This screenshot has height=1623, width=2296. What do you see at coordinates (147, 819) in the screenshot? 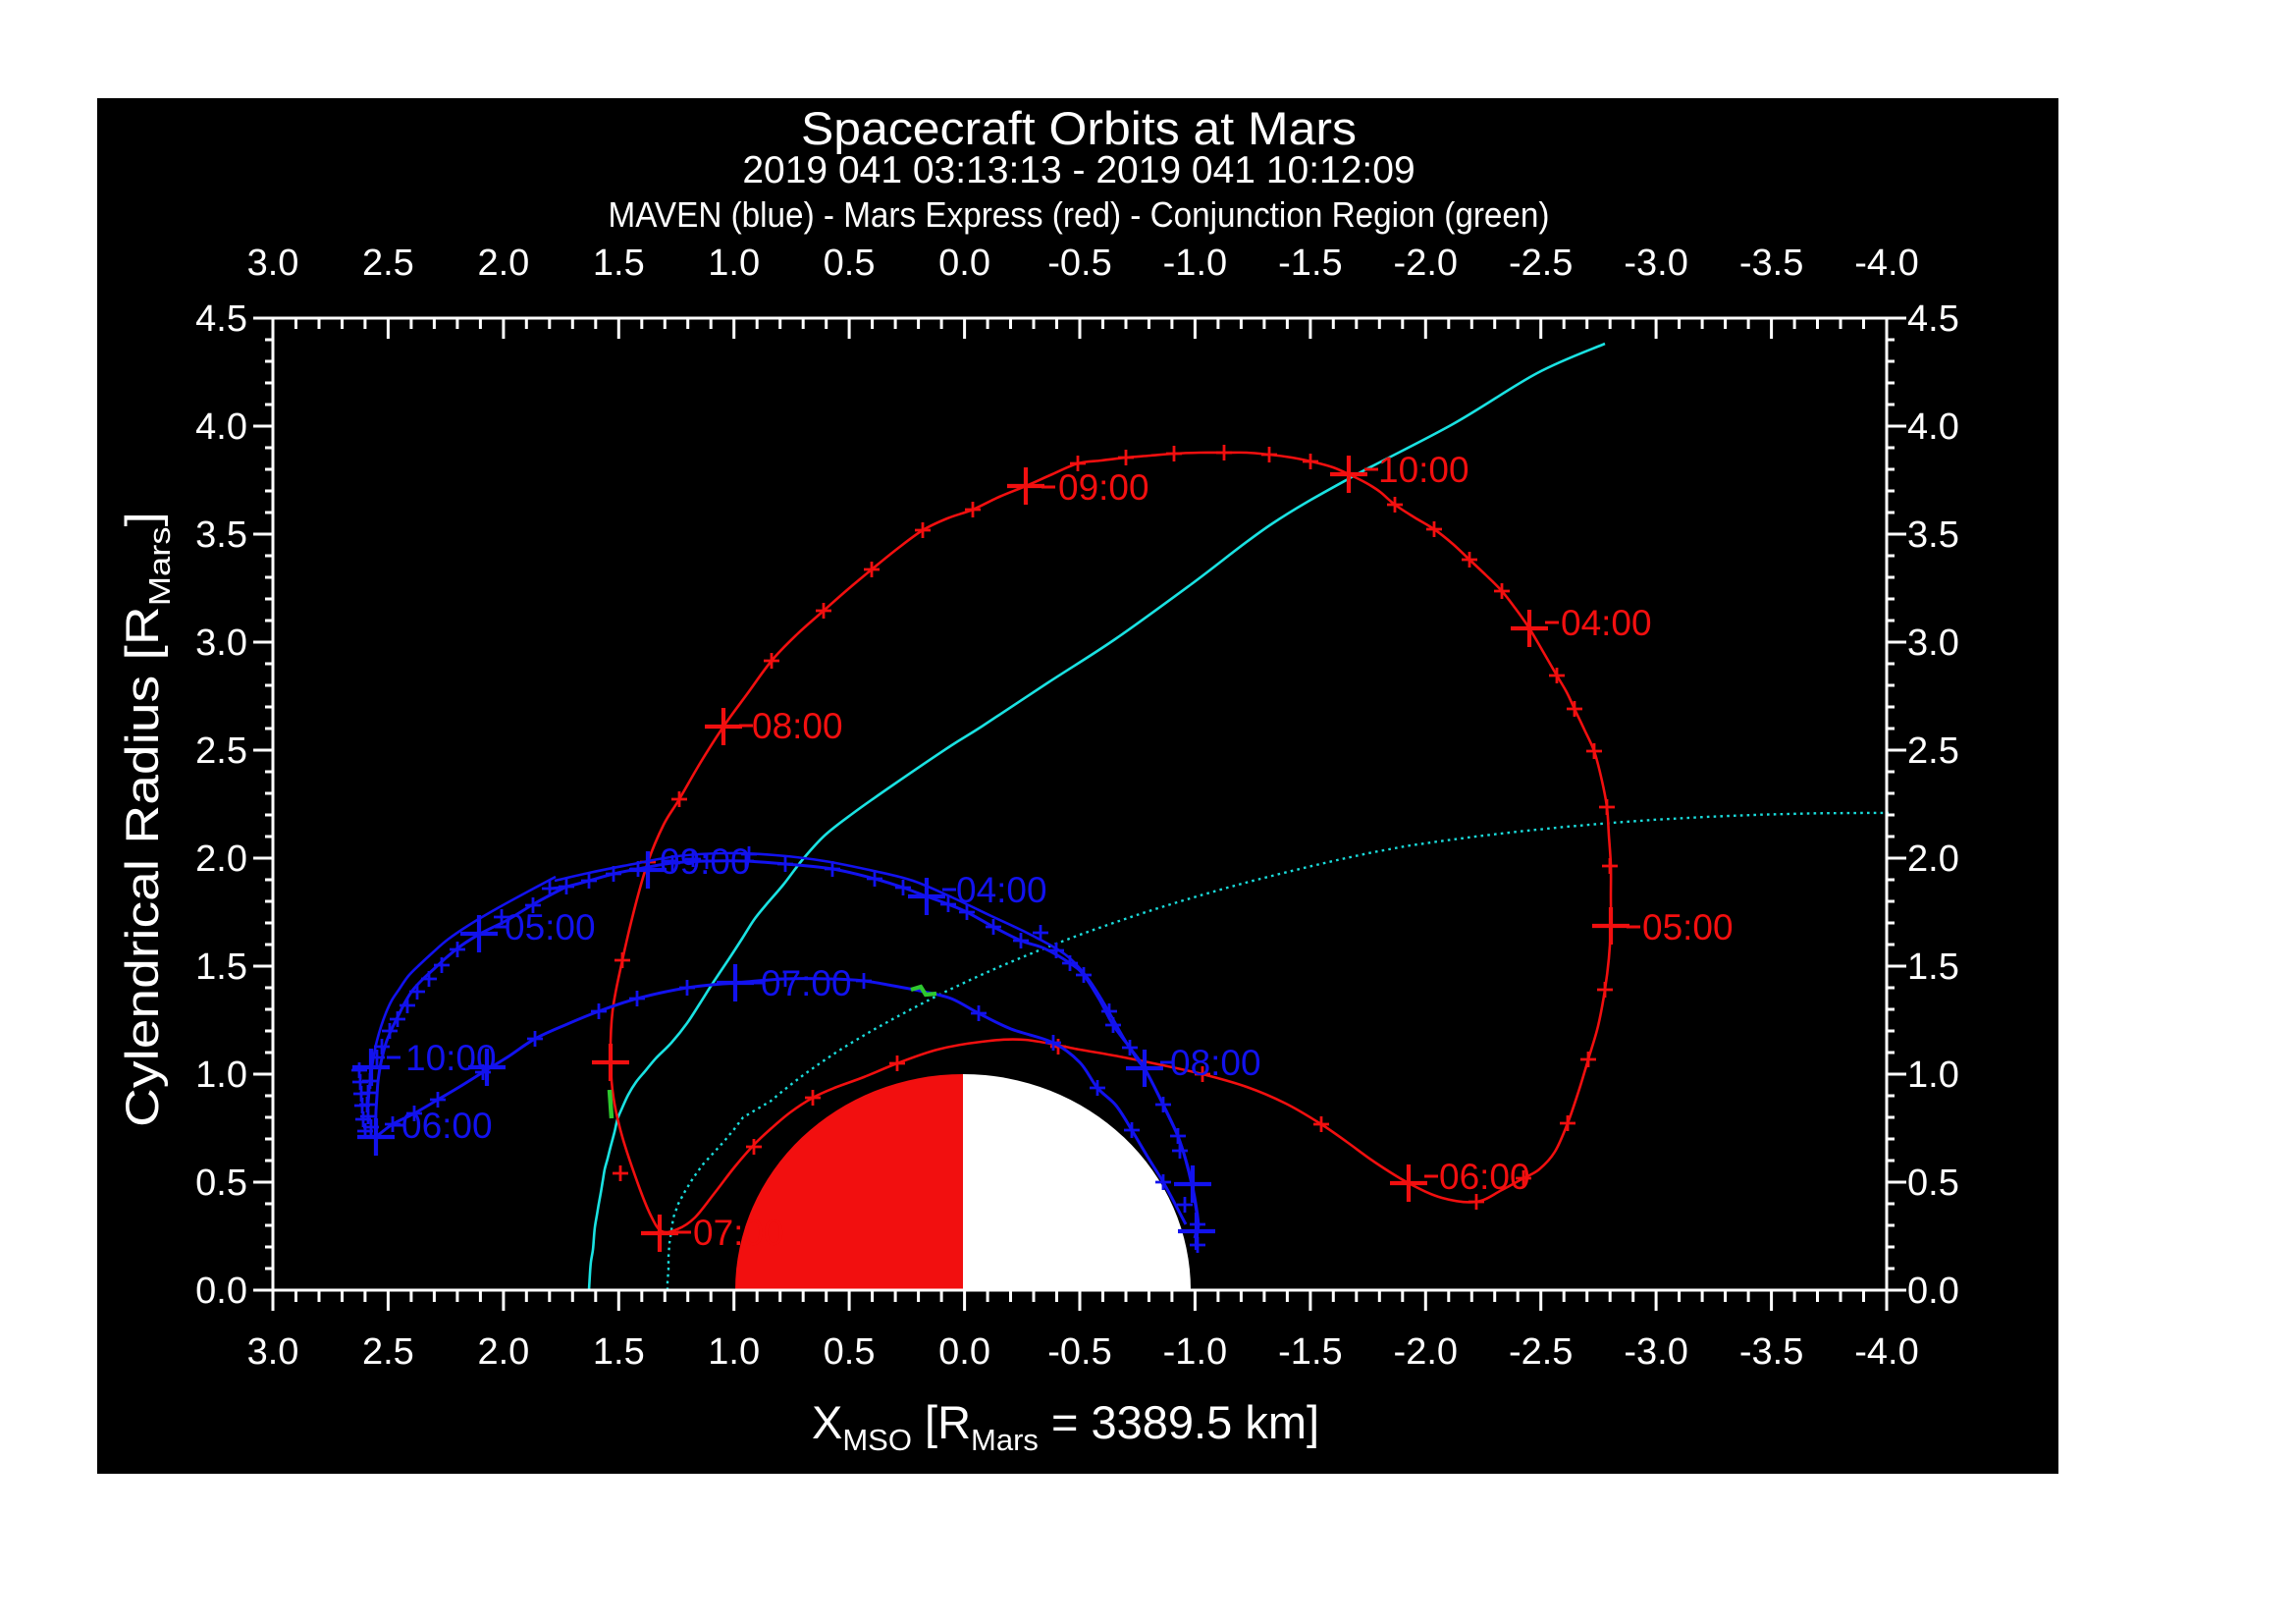
I see `svg-text: Cylendrical Radius [RMars]` at bounding box center [147, 819].